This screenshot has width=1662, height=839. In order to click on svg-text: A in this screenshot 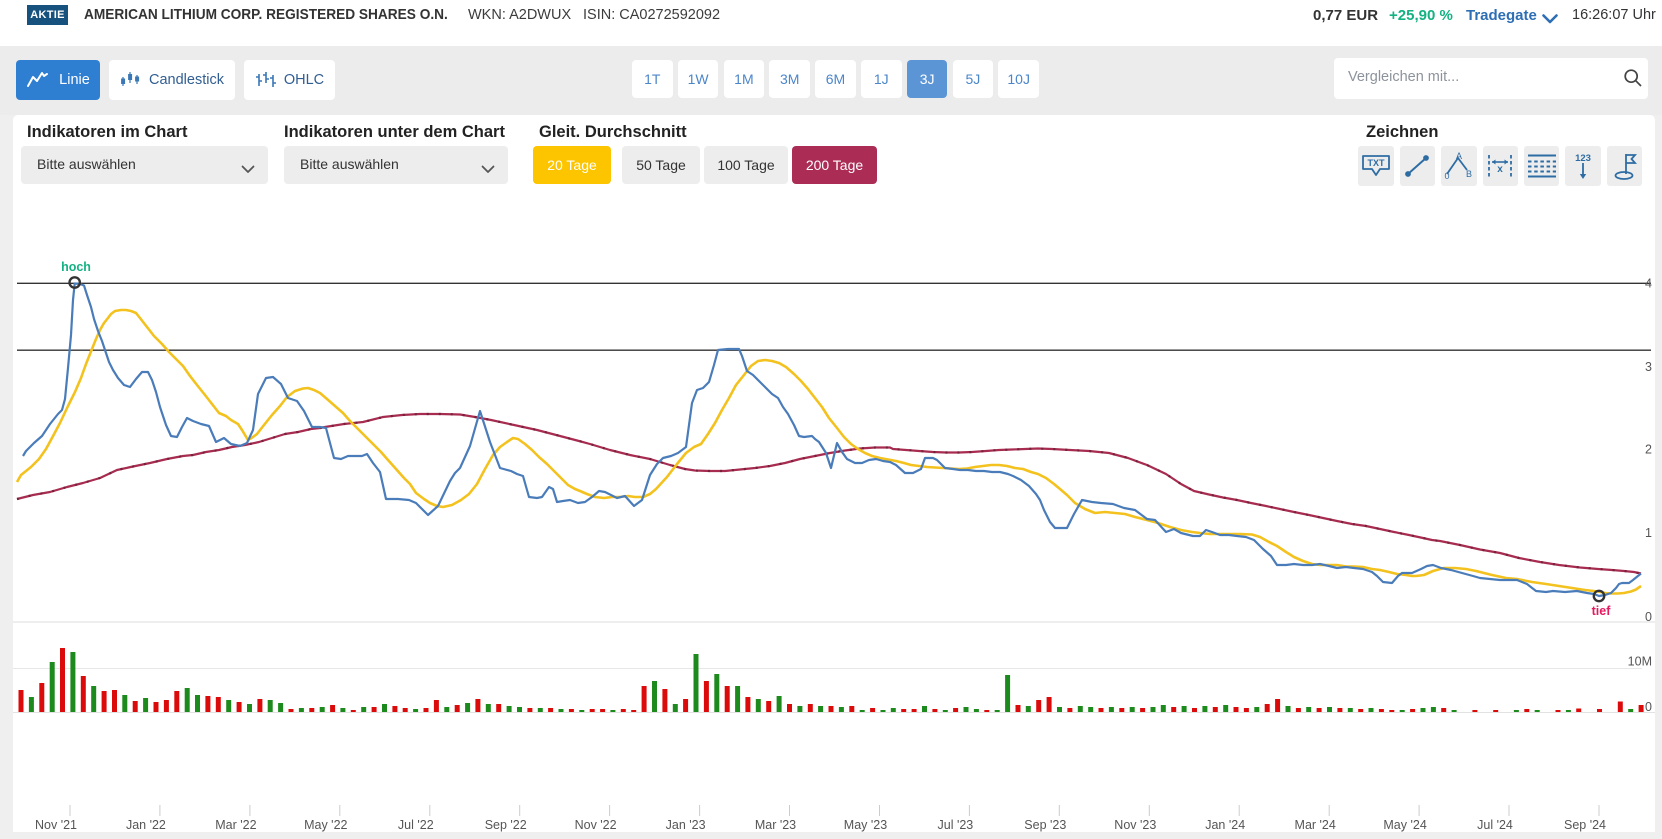, I will do `click(1459, 156)`.